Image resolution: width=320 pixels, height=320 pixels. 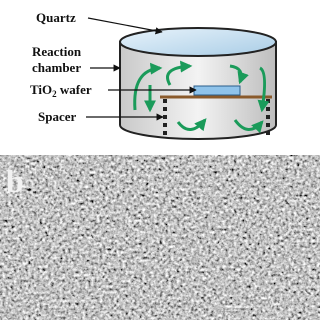 What do you see at coordinates (15, 181) in the screenshot?
I see `panel-label: b` at bounding box center [15, 181].